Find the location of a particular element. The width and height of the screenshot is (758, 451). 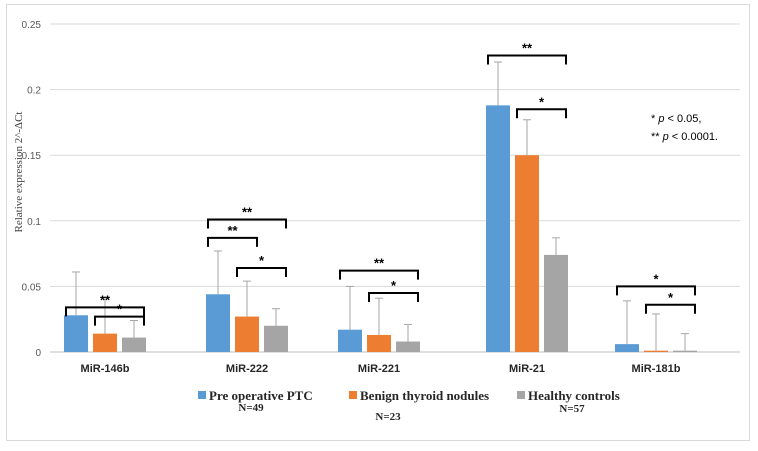

y-tick-label: 0.25 is located at coordinates (32, 25).